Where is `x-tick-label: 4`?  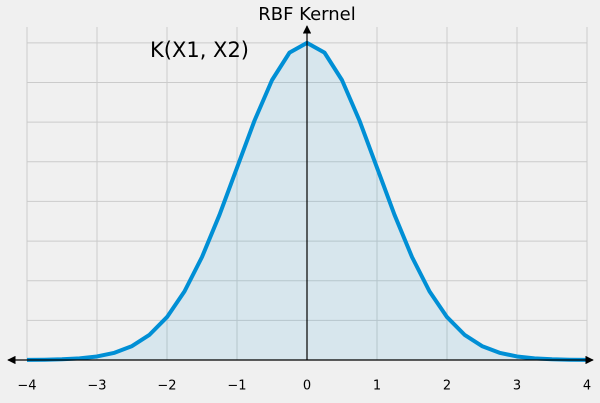 x-tick-label: 4 is located at coordinates (587, 386).